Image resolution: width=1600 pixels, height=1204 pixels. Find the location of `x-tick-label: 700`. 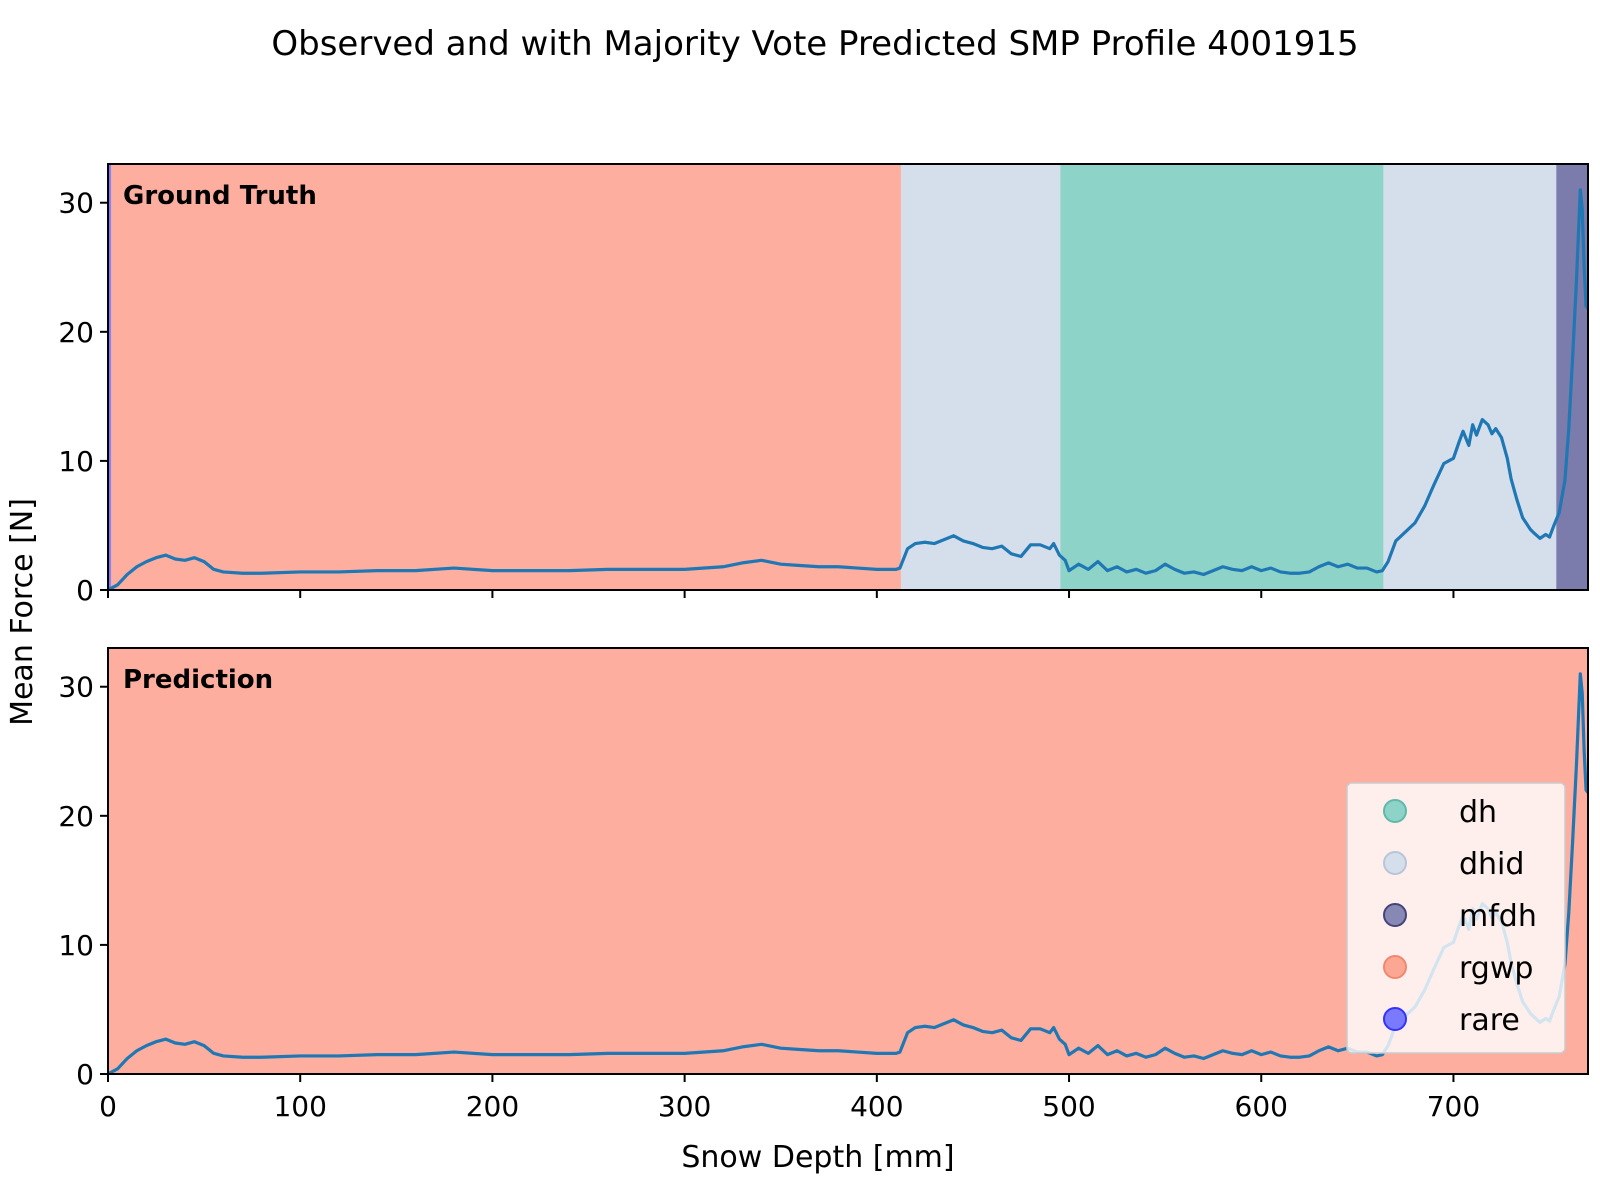

x-tick-label: 700 is located at coordinates (1453, 1106).